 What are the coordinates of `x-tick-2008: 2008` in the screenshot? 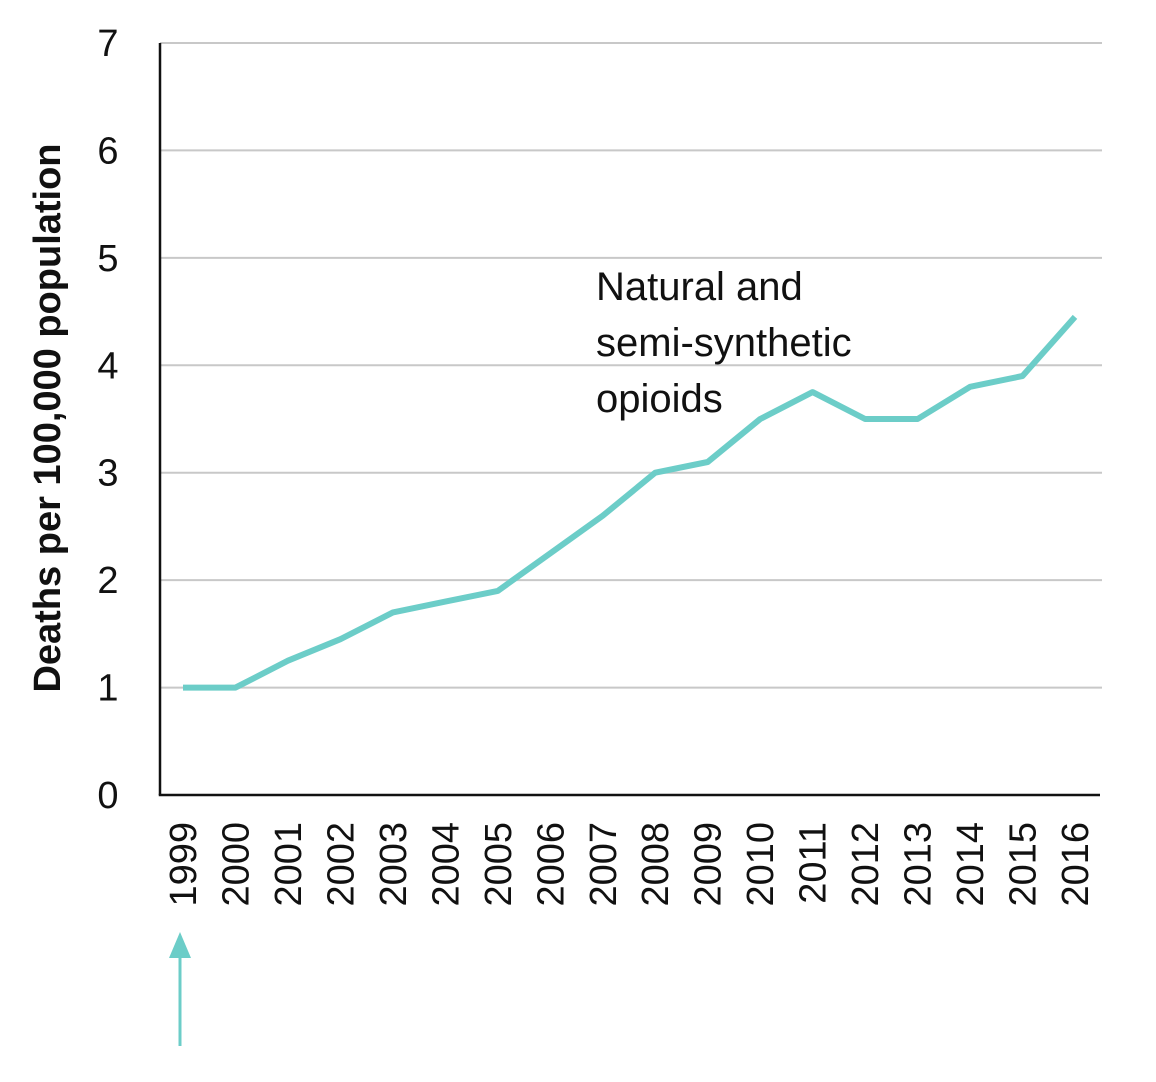 It's located at (656, 864).